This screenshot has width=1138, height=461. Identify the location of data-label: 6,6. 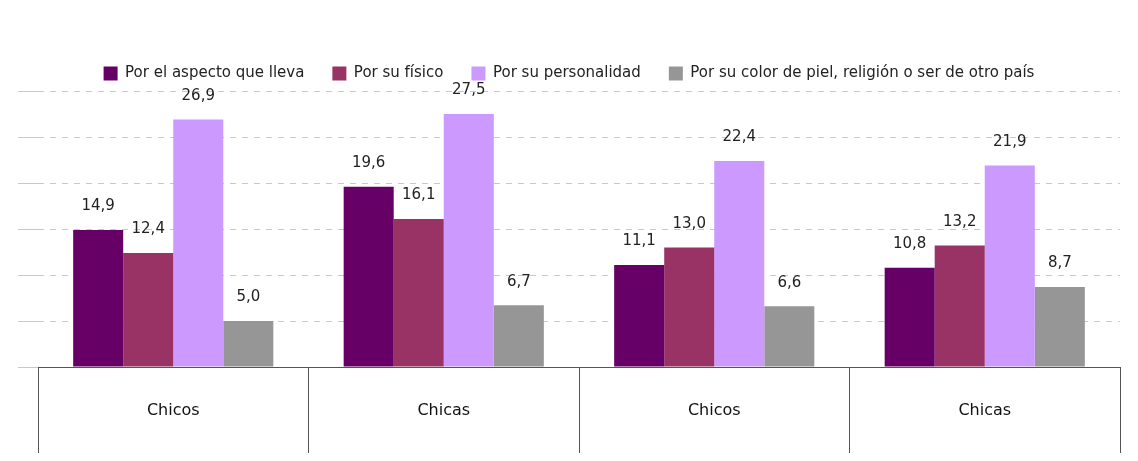
(789, 281).